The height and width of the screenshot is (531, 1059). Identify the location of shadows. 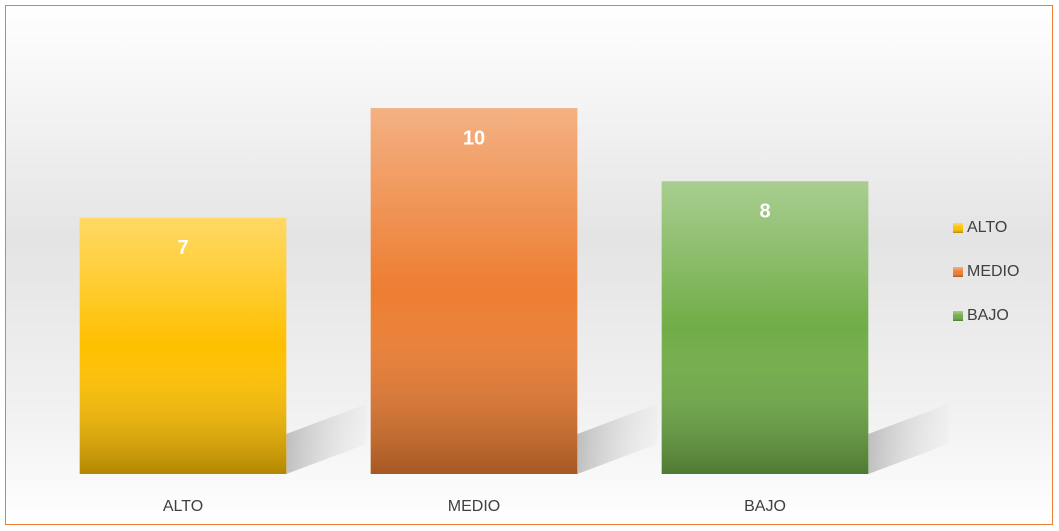
(617, 439).